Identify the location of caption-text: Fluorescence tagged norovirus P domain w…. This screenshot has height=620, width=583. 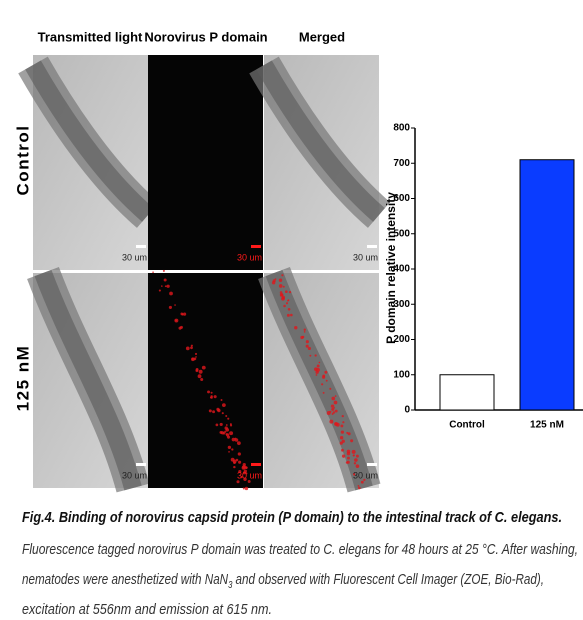
(300, 549).